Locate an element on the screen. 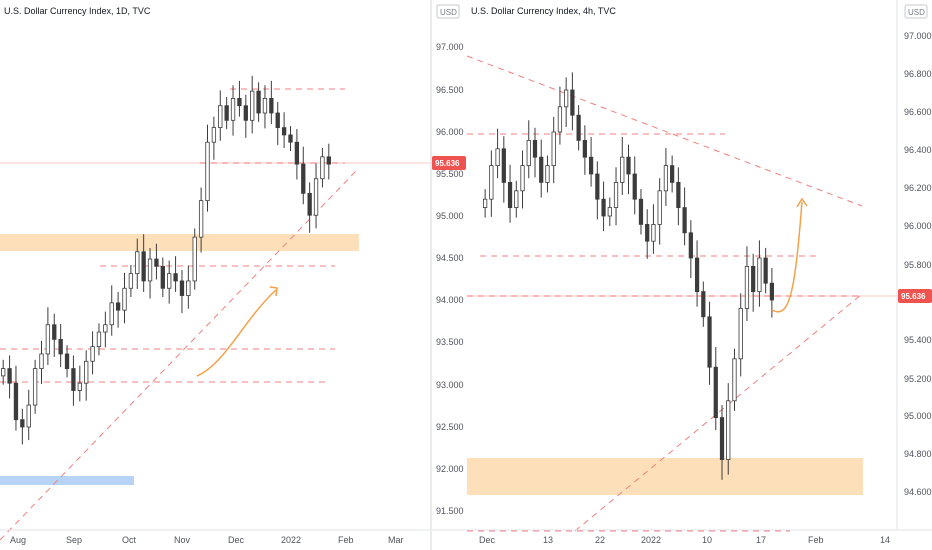 The image size is (932, 550). right-price-tick: 96.600 is located at coordinates (918, 112).